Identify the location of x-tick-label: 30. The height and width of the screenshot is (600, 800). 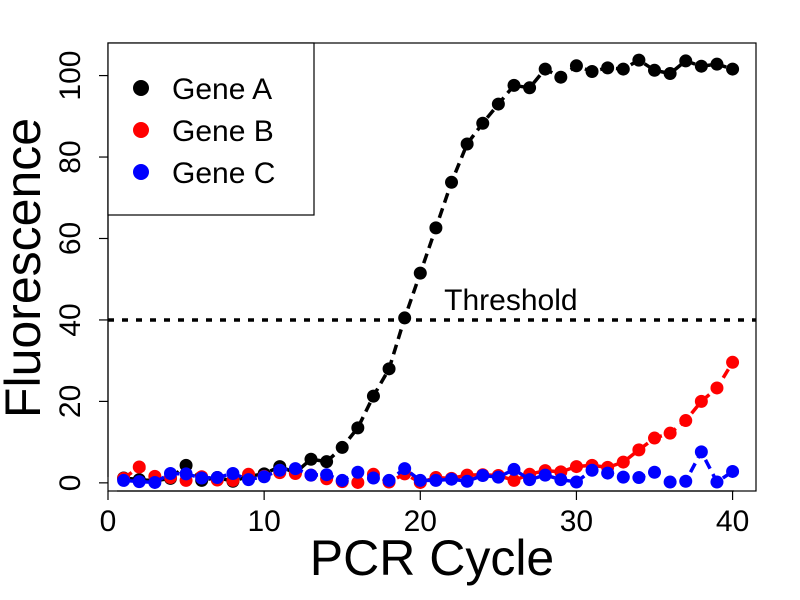
(576, 521).